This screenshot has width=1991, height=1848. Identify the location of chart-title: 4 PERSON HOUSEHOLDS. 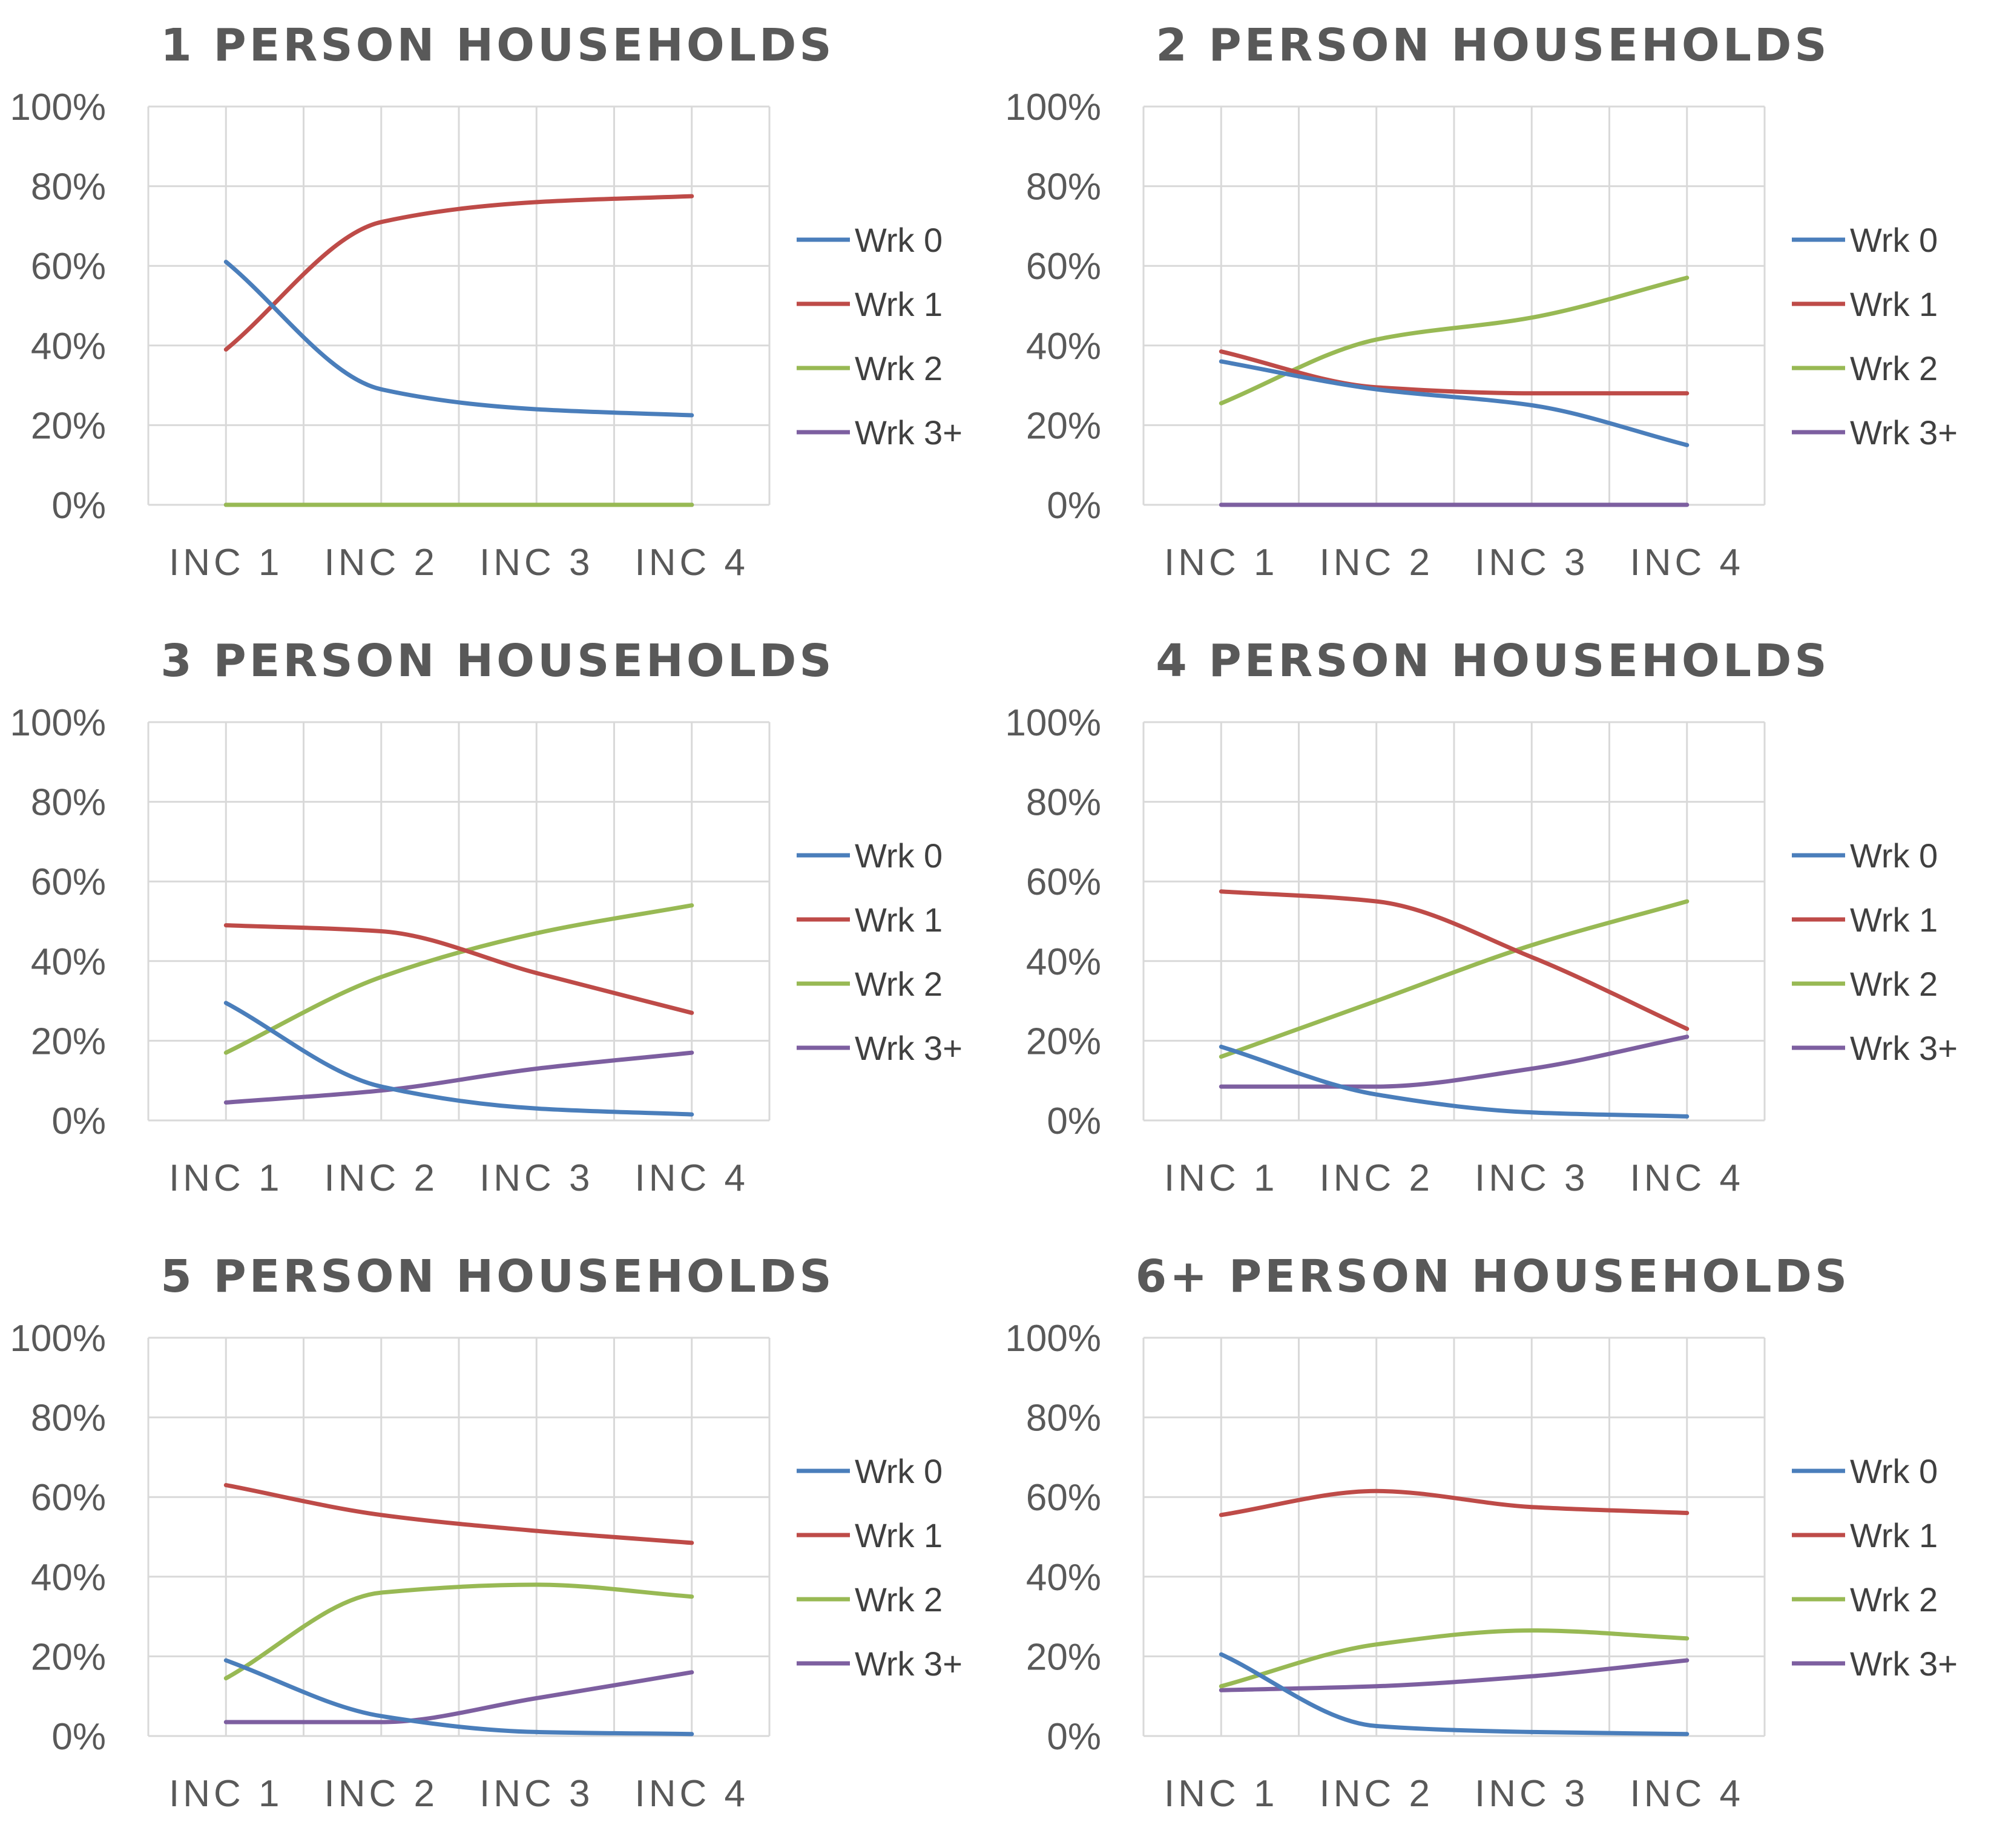
(1493, 661).